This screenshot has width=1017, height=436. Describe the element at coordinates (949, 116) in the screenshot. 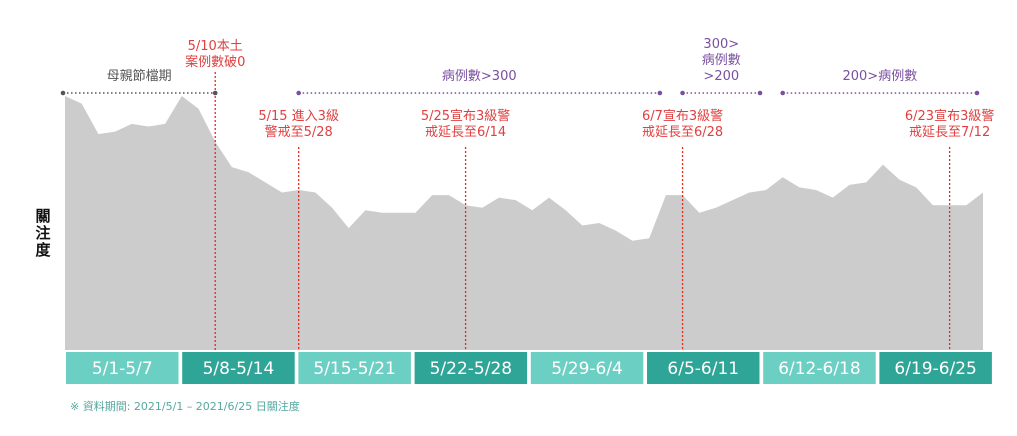

I see `event-label: 6/23宣布3級警` at that location.